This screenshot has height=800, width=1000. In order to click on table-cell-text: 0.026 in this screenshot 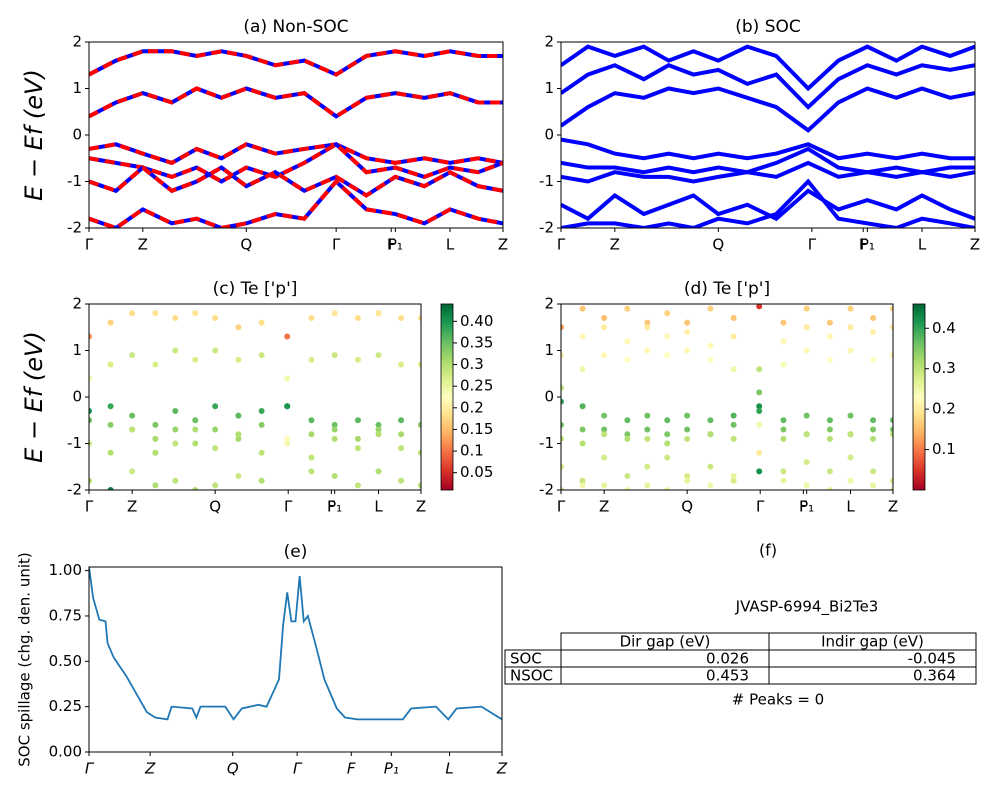, I will do `click(727, 659)`.